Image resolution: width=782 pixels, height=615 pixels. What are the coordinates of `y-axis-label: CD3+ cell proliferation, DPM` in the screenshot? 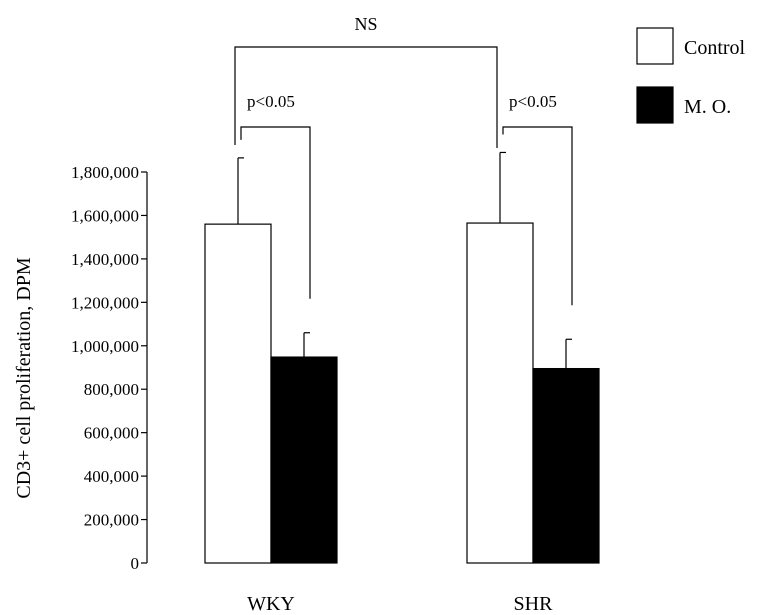 It's located at (24, 377).